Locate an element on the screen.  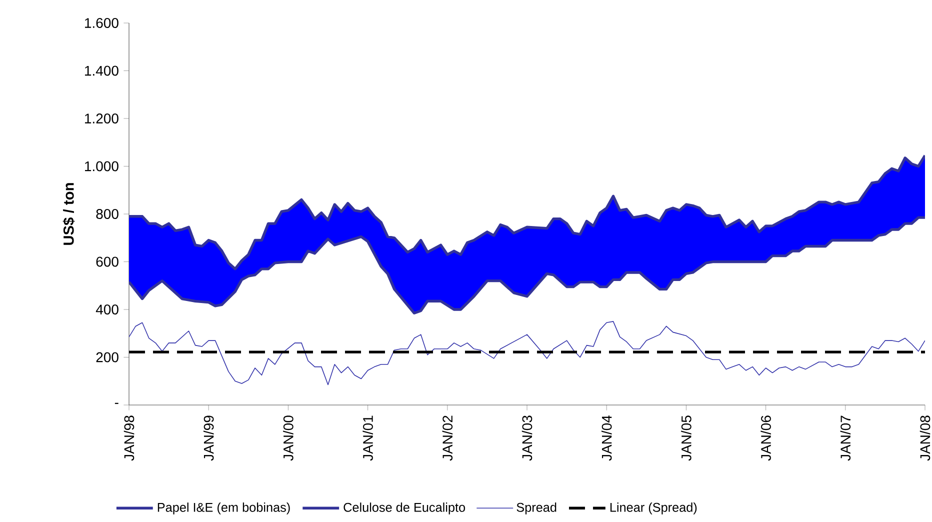
y-tick-label: 1.600 is located at coordinates (101, 23).